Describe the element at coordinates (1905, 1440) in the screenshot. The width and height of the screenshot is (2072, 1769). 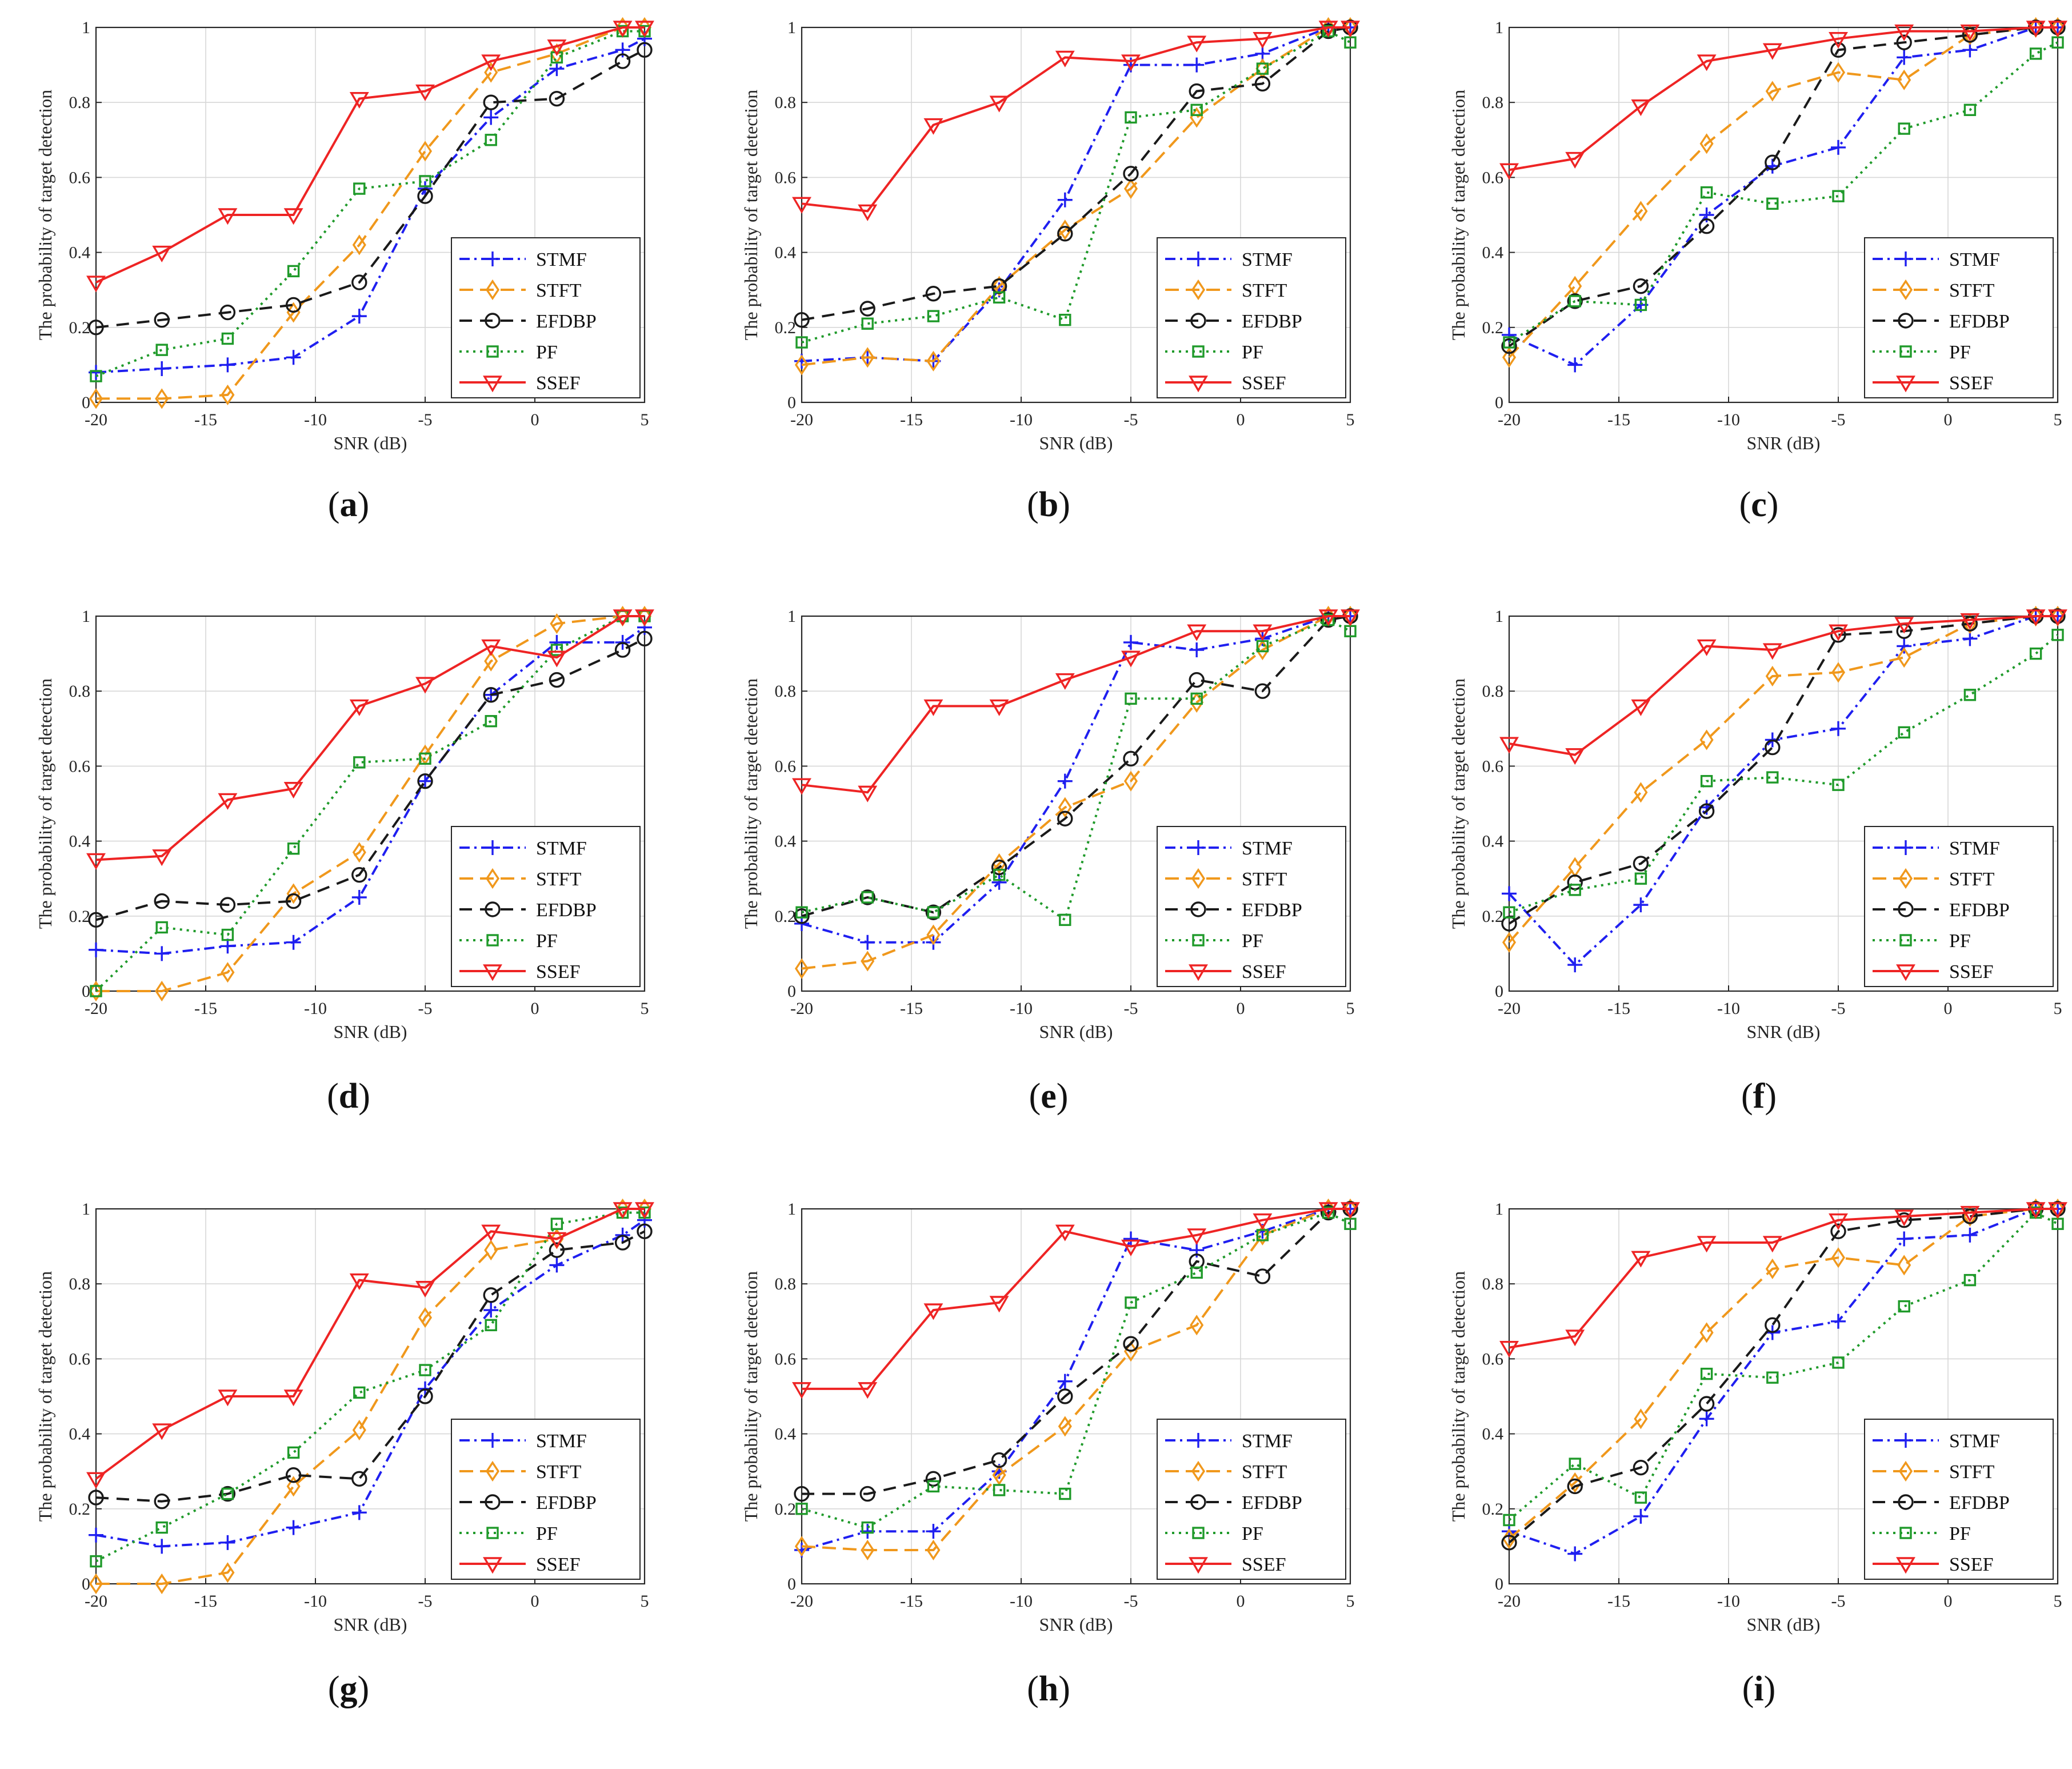
I see `legend-marker-stmf` at that location.